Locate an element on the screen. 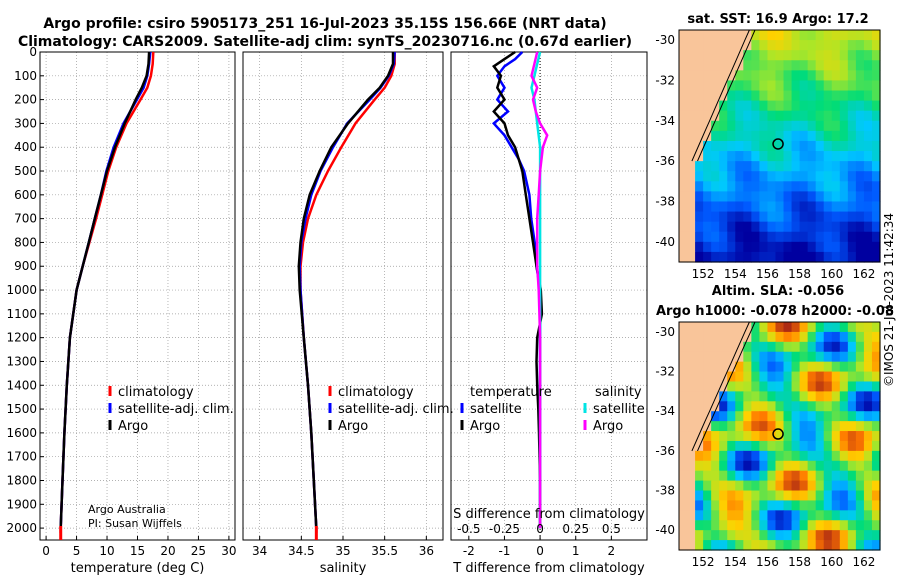  difference-xtick-label: 2 is located at coordinates (612, 551).